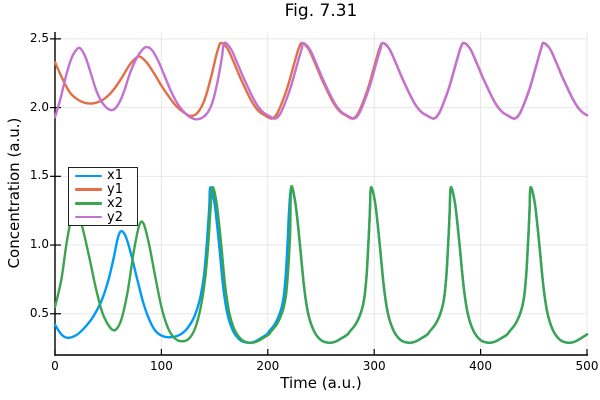 The width and height of the screenshot is (600, 400). Describe the element at coordinates (587, 366) in the screenshot. I see `x-tick-label: 500` at that location.